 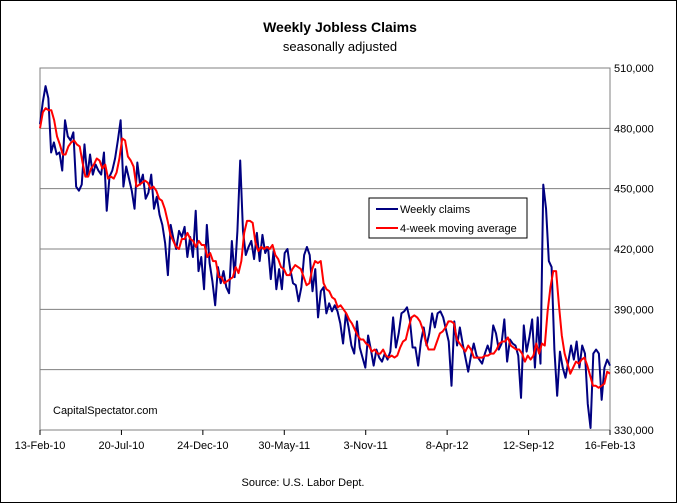 I want to click on y-tick-label: 390,000, so click(x=634, y=310).